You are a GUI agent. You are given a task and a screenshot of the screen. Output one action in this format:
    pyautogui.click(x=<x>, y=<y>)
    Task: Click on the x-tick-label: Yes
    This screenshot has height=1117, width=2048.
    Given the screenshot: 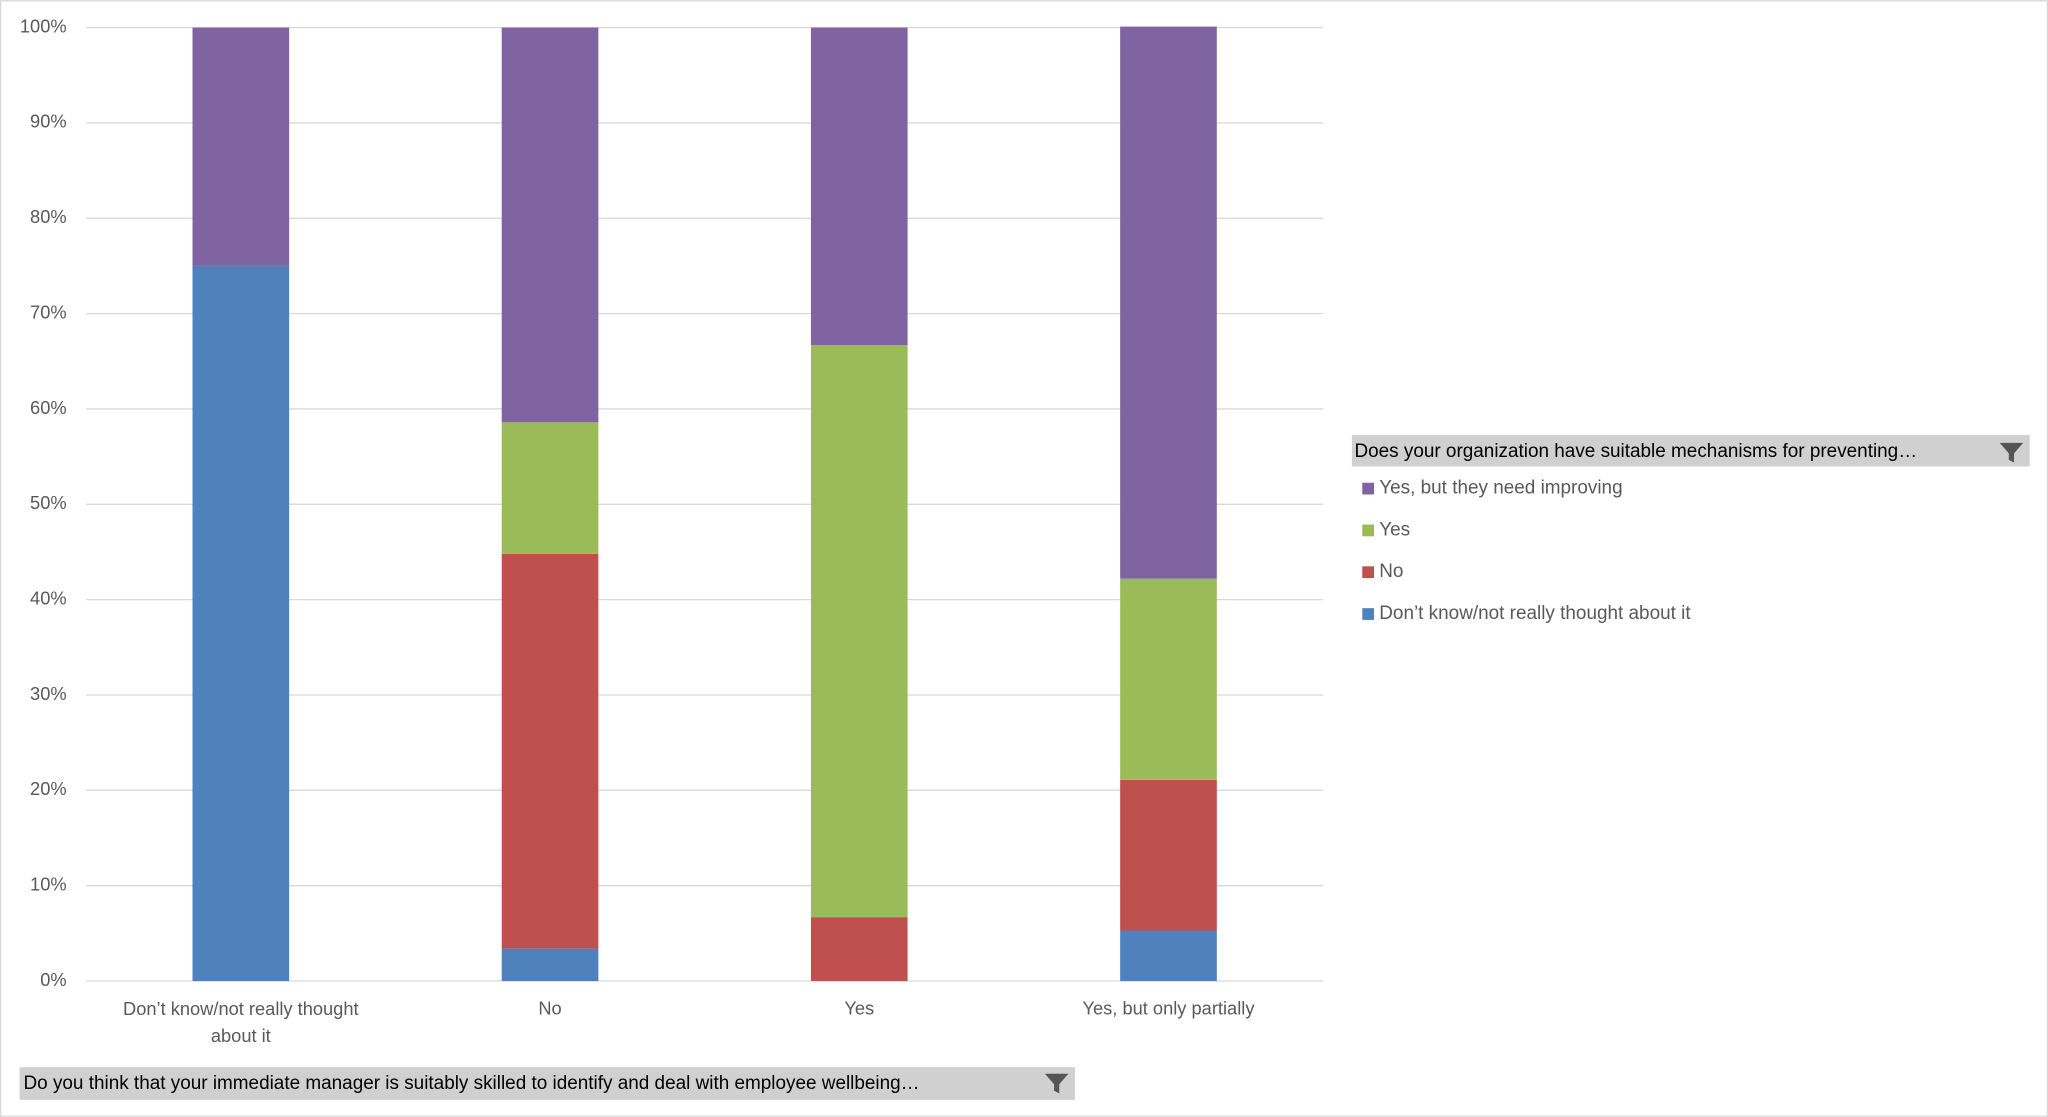 What is the action you would take?
    pyautogui.click(x=859, y=1008)
    